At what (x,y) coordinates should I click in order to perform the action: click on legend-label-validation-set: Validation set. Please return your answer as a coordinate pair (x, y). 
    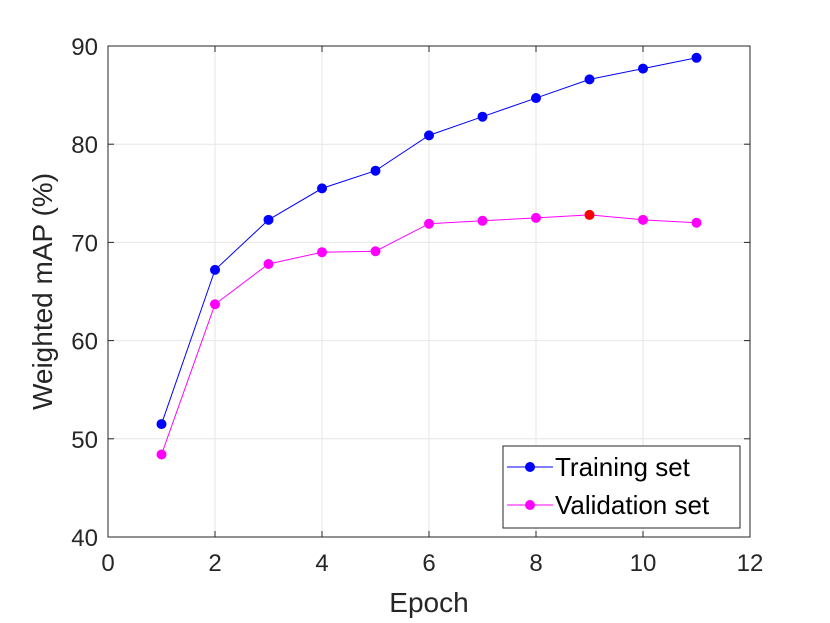
    Looking at the image, I should click on (632, 505).